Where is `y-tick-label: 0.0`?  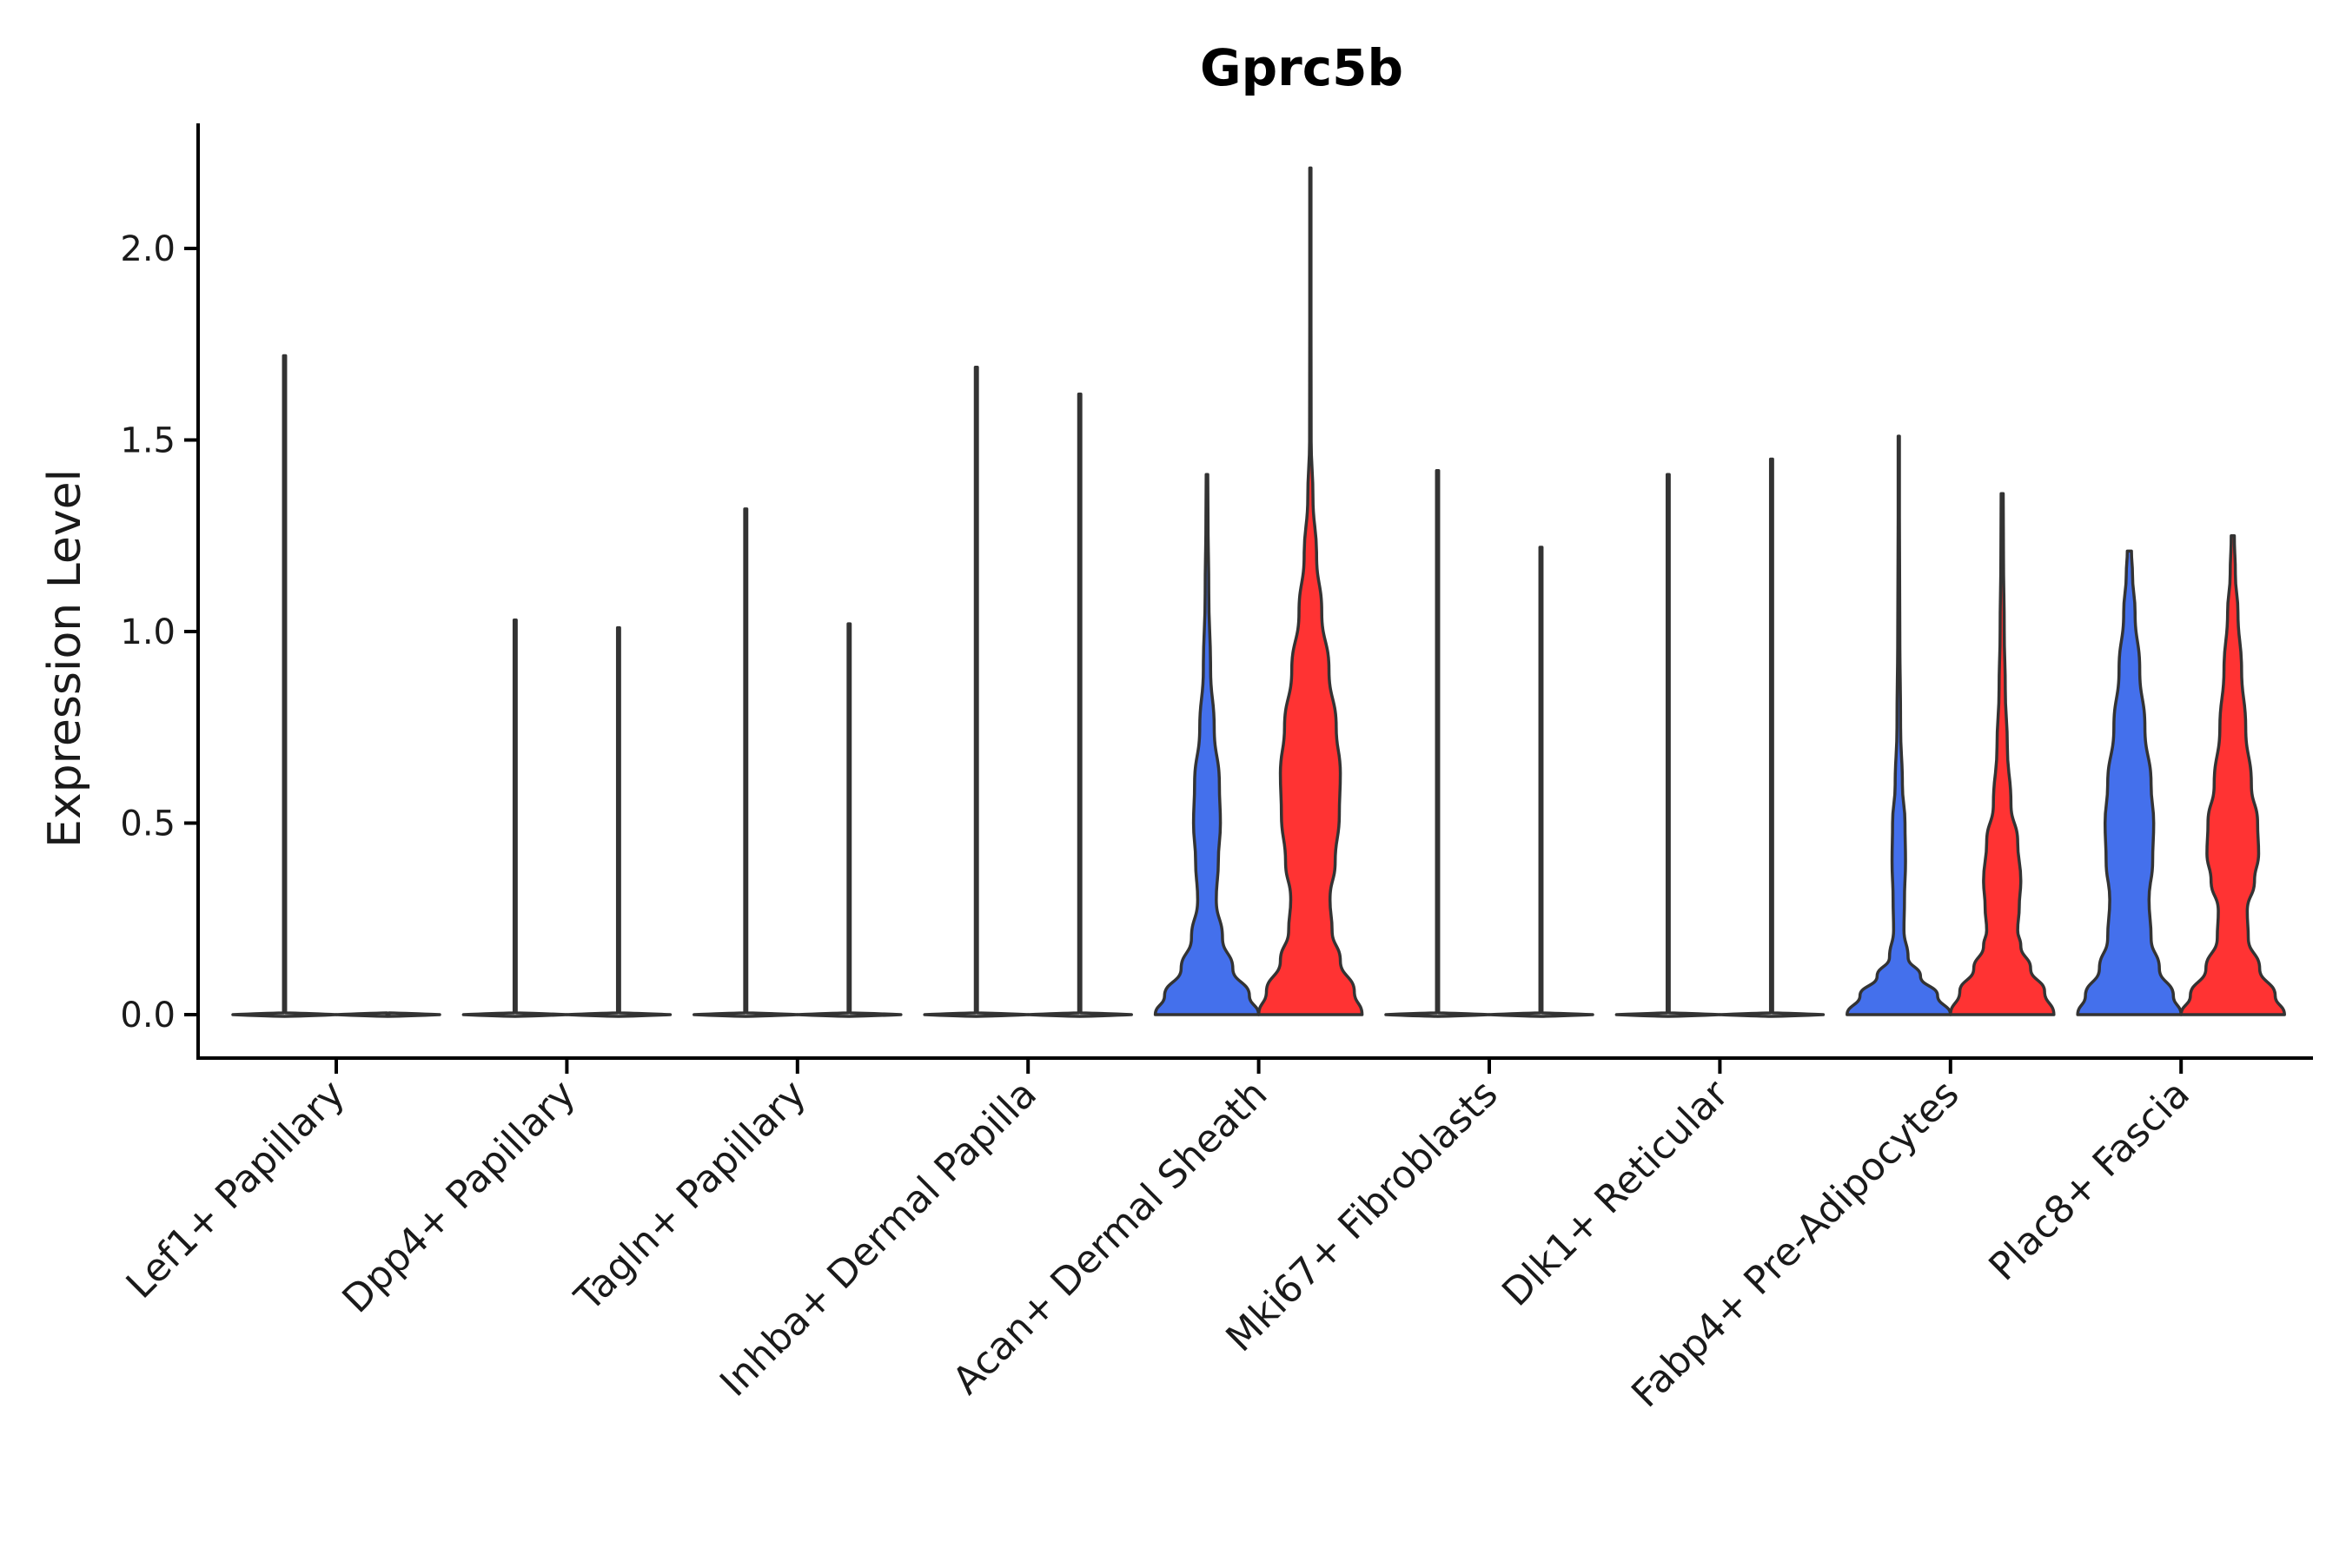 y-tick-label: 0.0 is located at coordinates (148, 1015).